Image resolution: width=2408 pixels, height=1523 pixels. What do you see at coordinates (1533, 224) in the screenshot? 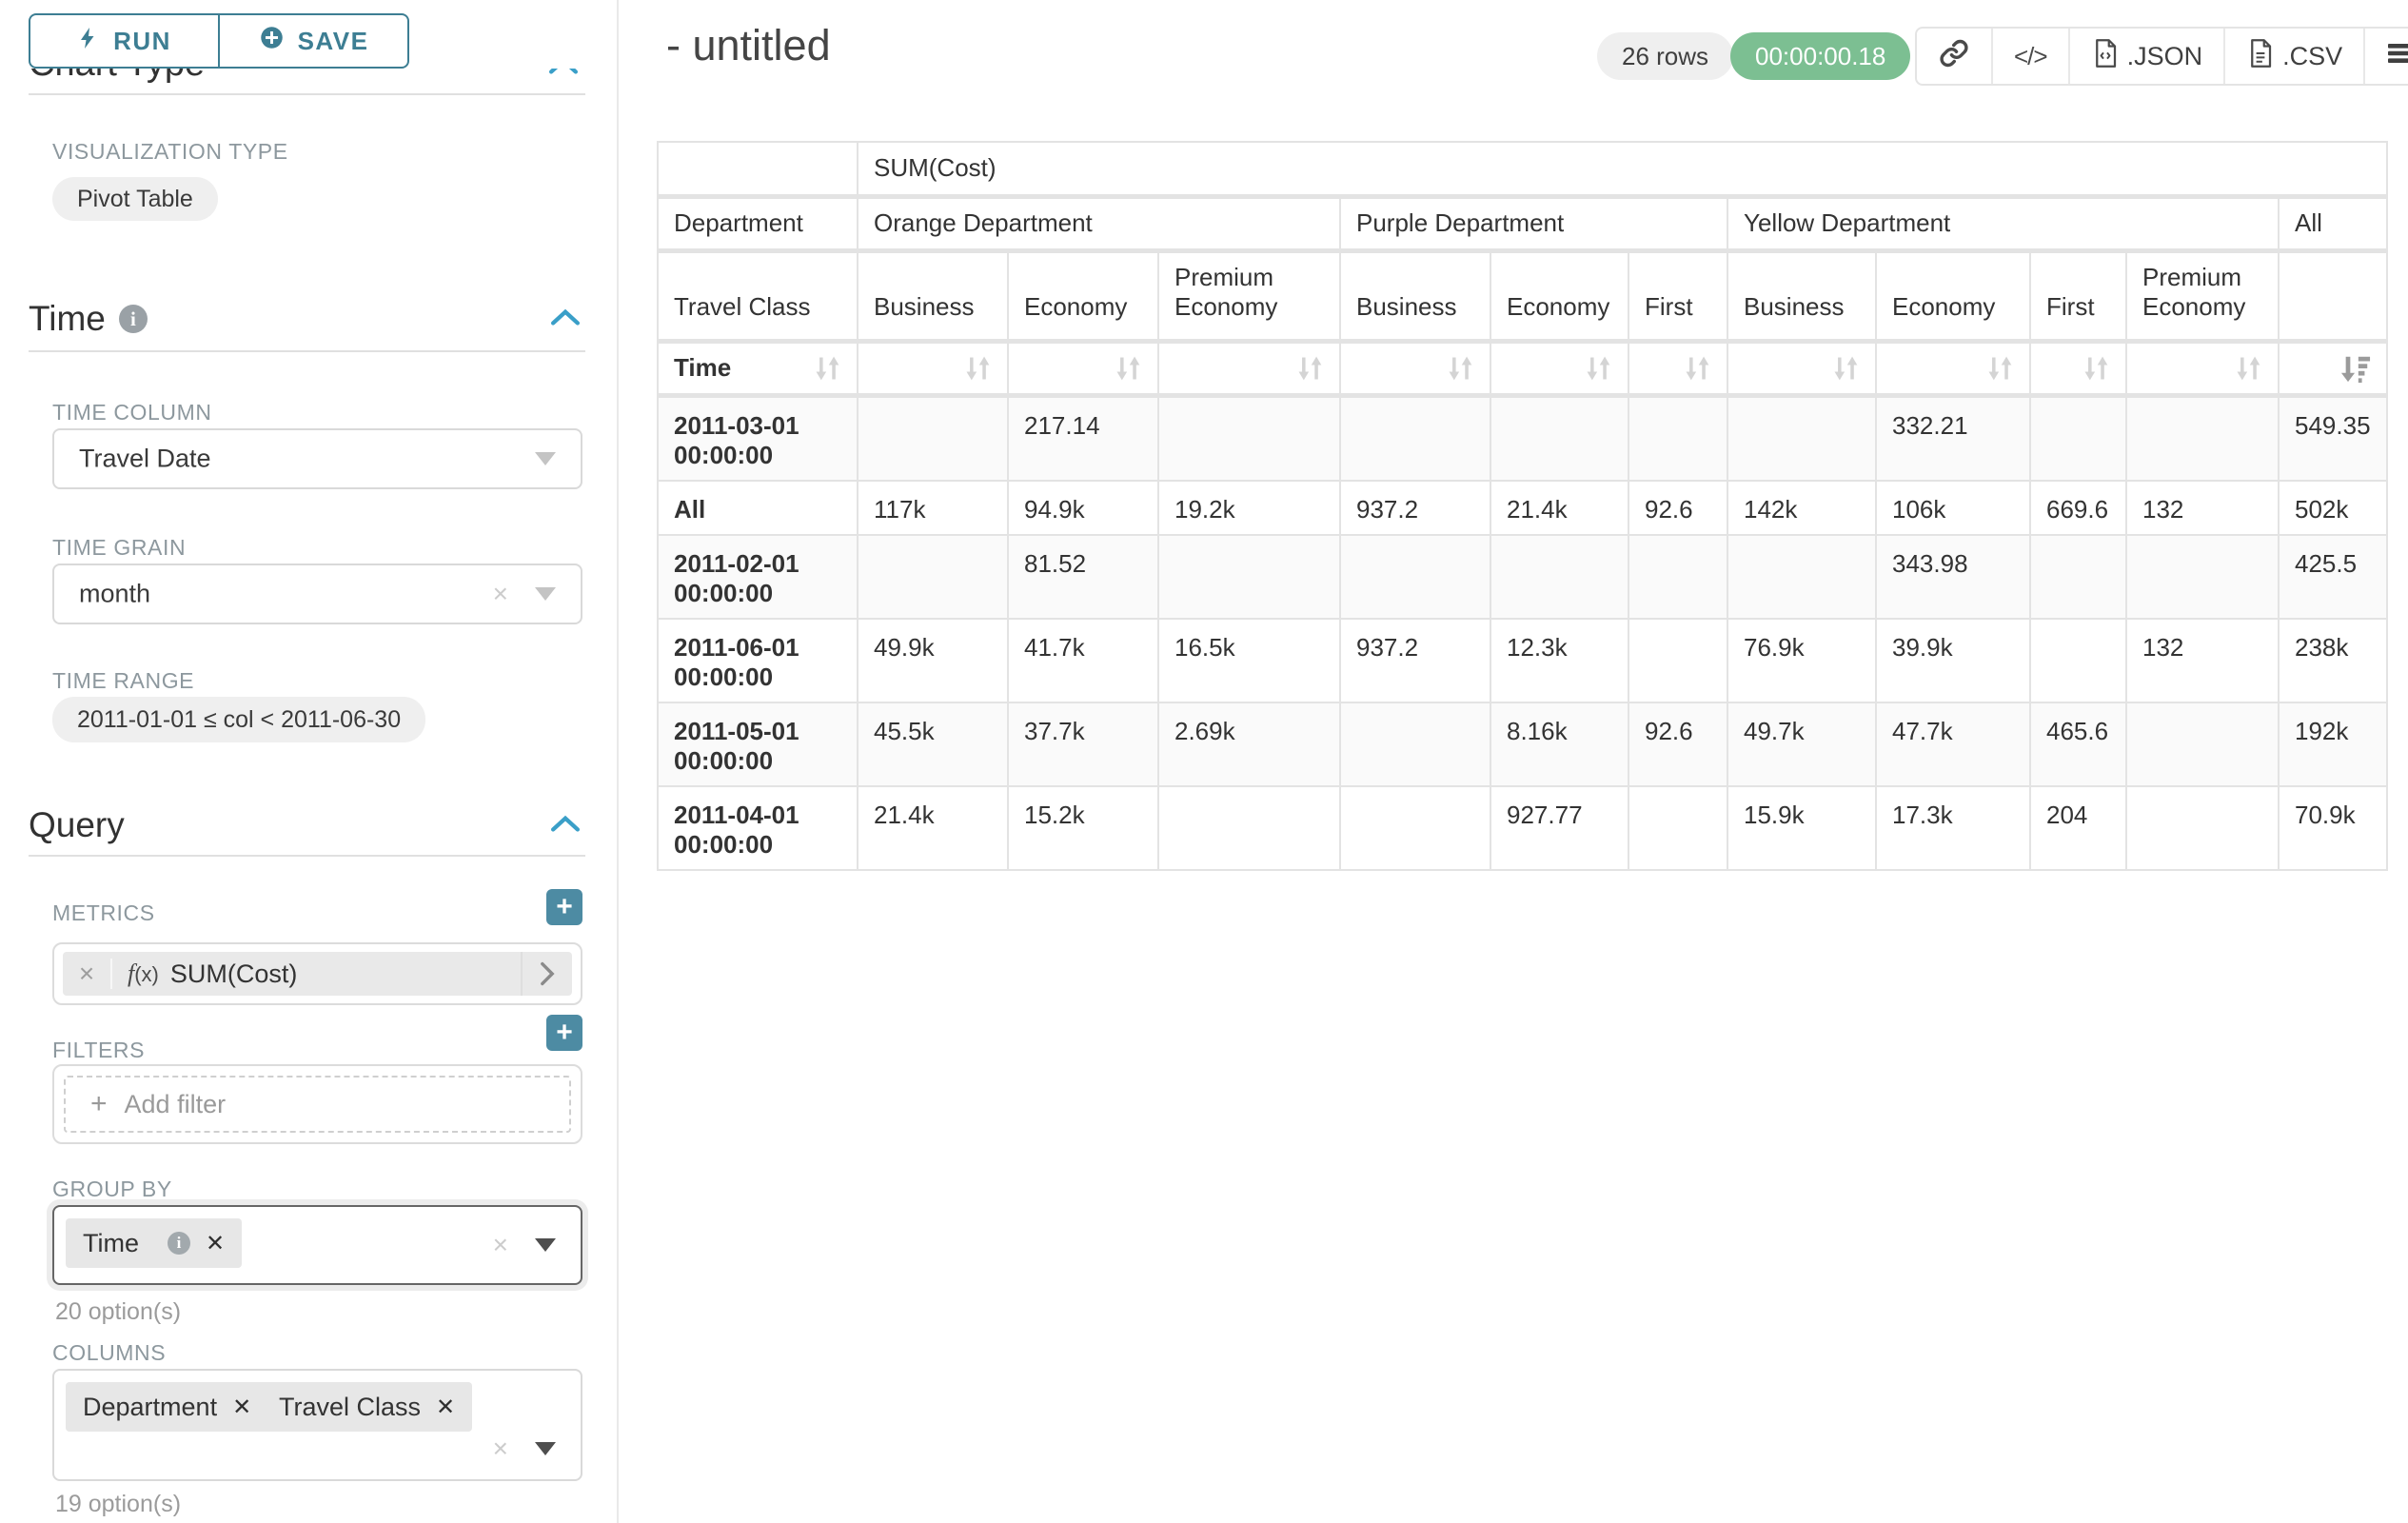
I see `column-group-header: Purple Department` at bounding box center [1533, 224].